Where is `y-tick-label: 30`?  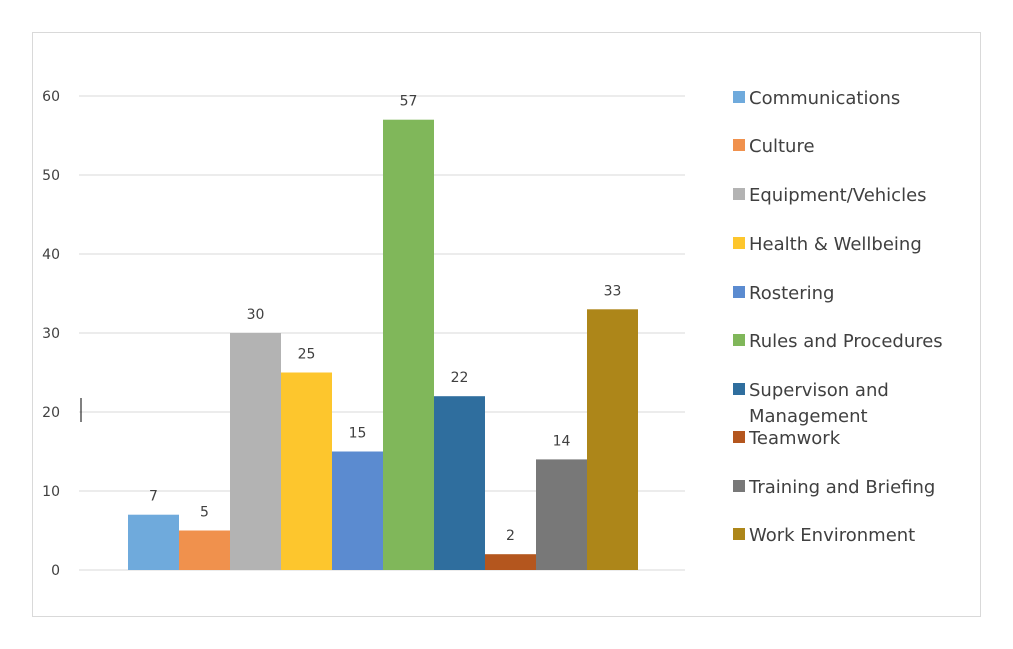 y-tick-label: 30 is located at coordinates (51, 334).